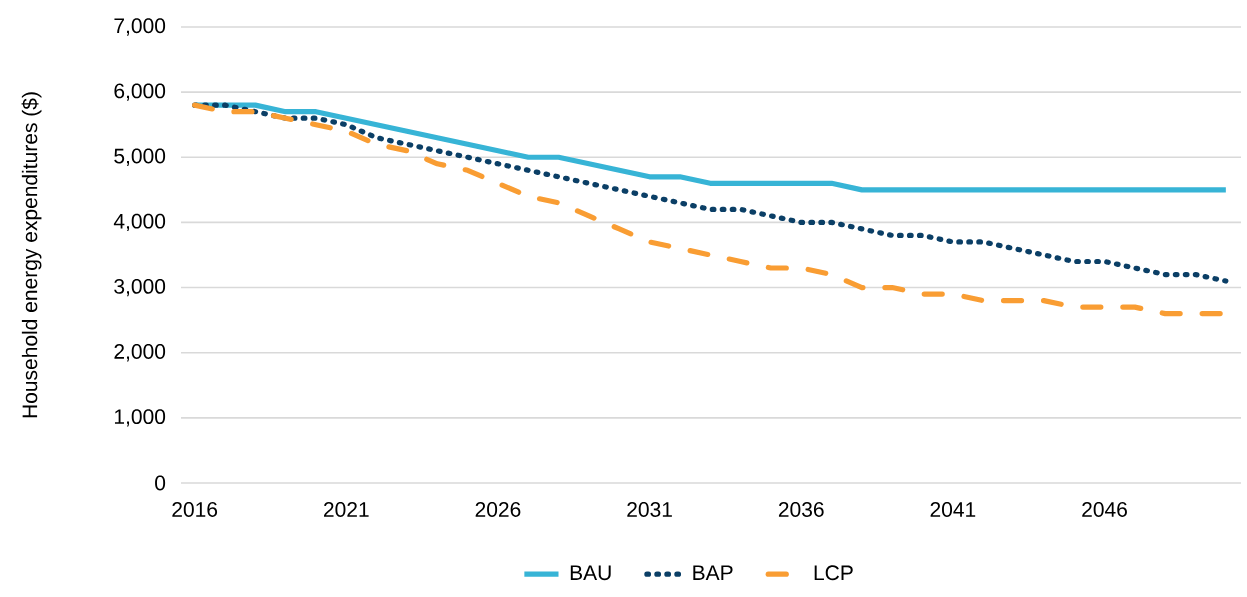 The width and height of the screenshot is (1247, 597). Describe the element at coordinates (140, 287) in the screenshot. I see `y-tick-label: 3,000` at that location.